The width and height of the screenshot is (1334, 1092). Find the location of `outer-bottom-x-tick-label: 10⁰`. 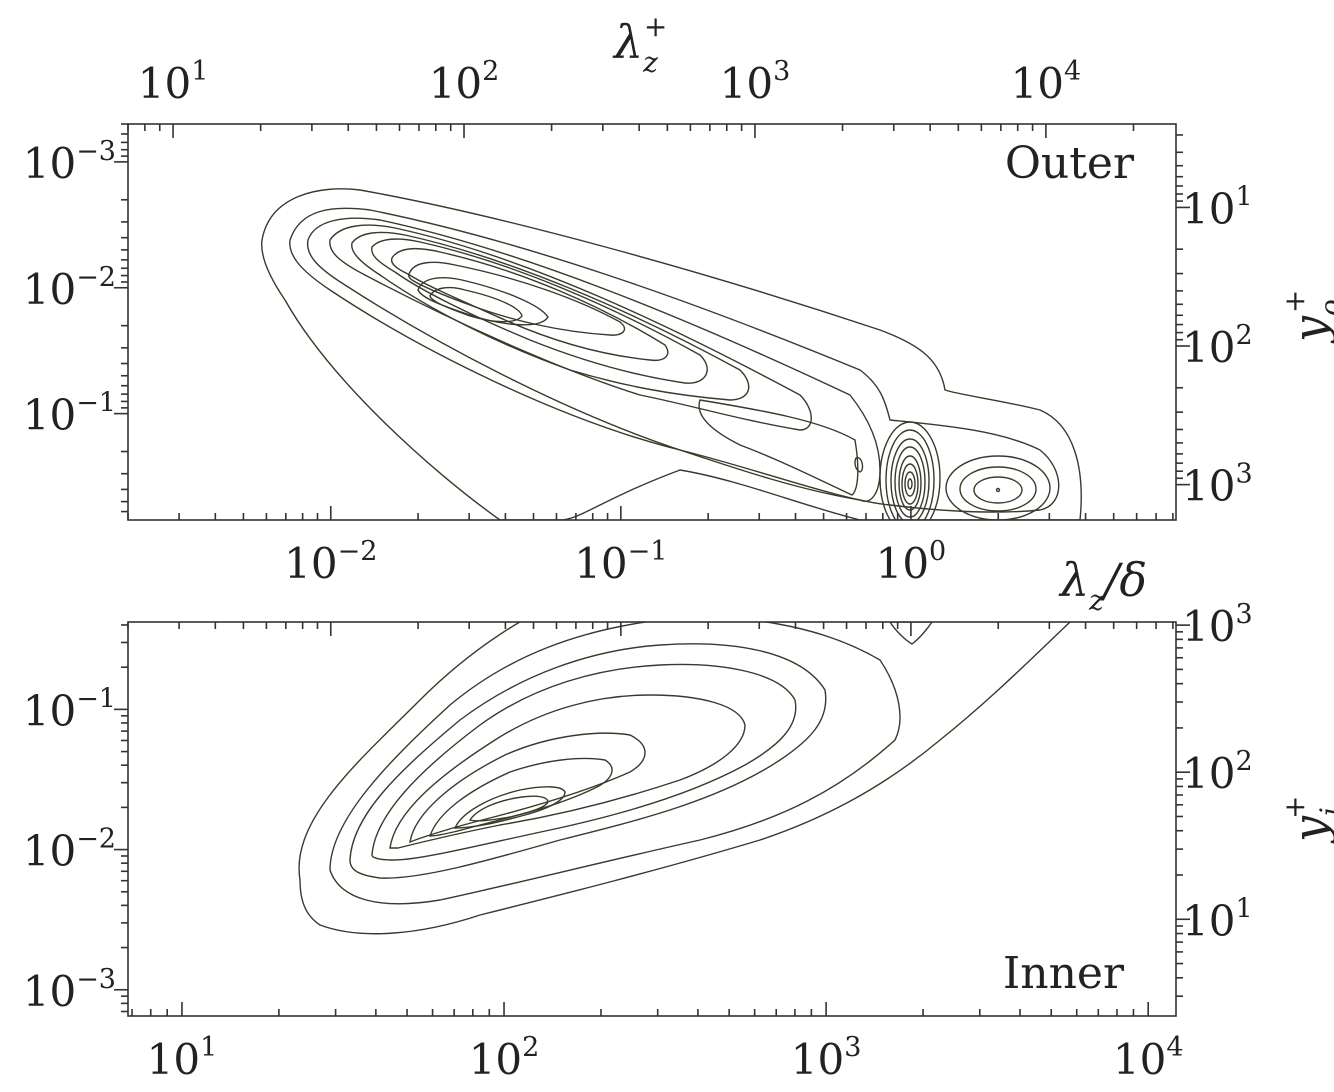

outer-bottom-x-tick-label: 10⁰ is located at coordinates (911, 562).